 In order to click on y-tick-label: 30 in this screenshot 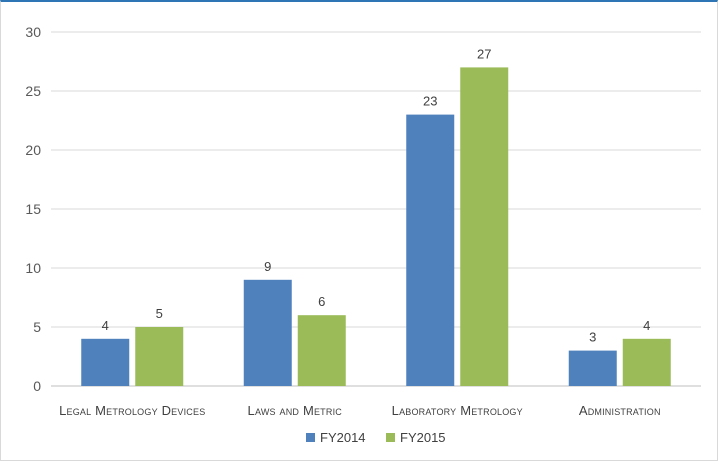, I will do `click(33, 32)`.